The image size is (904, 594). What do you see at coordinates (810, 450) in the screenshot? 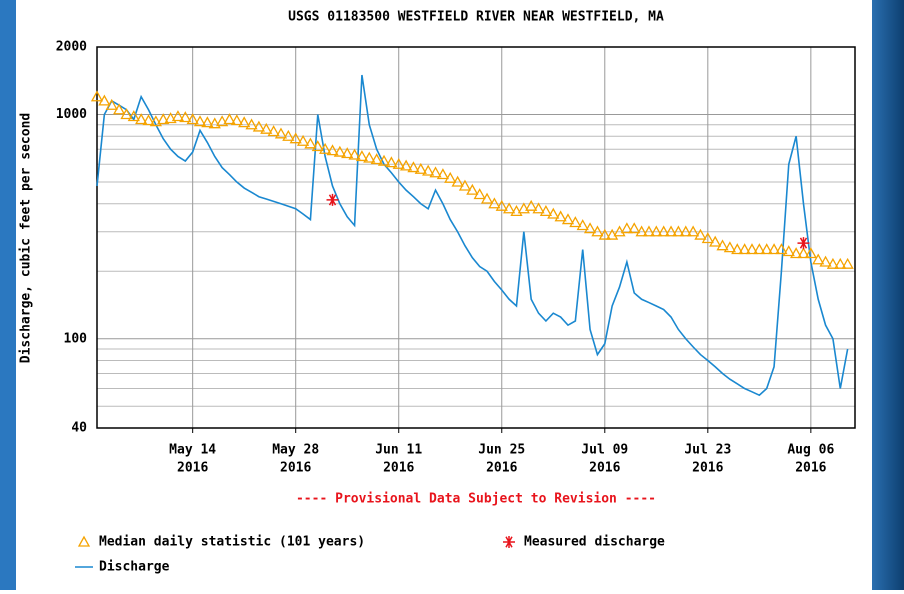
I see `x-tick-label: Aug 06` at bounding box center [810, 450].